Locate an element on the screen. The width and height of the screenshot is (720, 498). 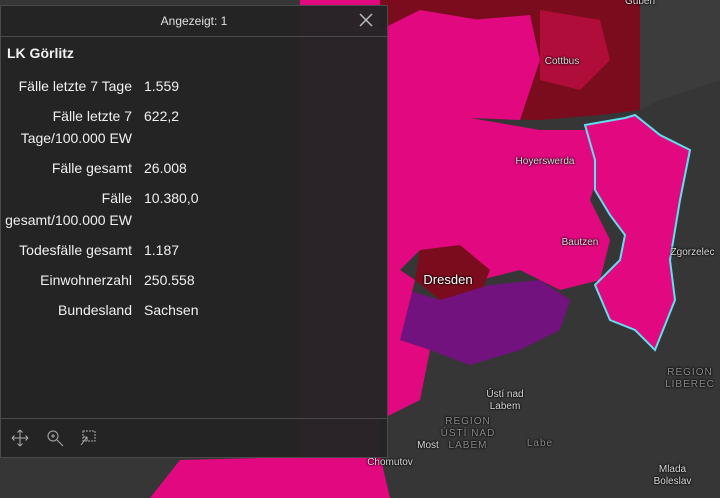
map-label: Zgorzelec is located at coordinates (692, 252).